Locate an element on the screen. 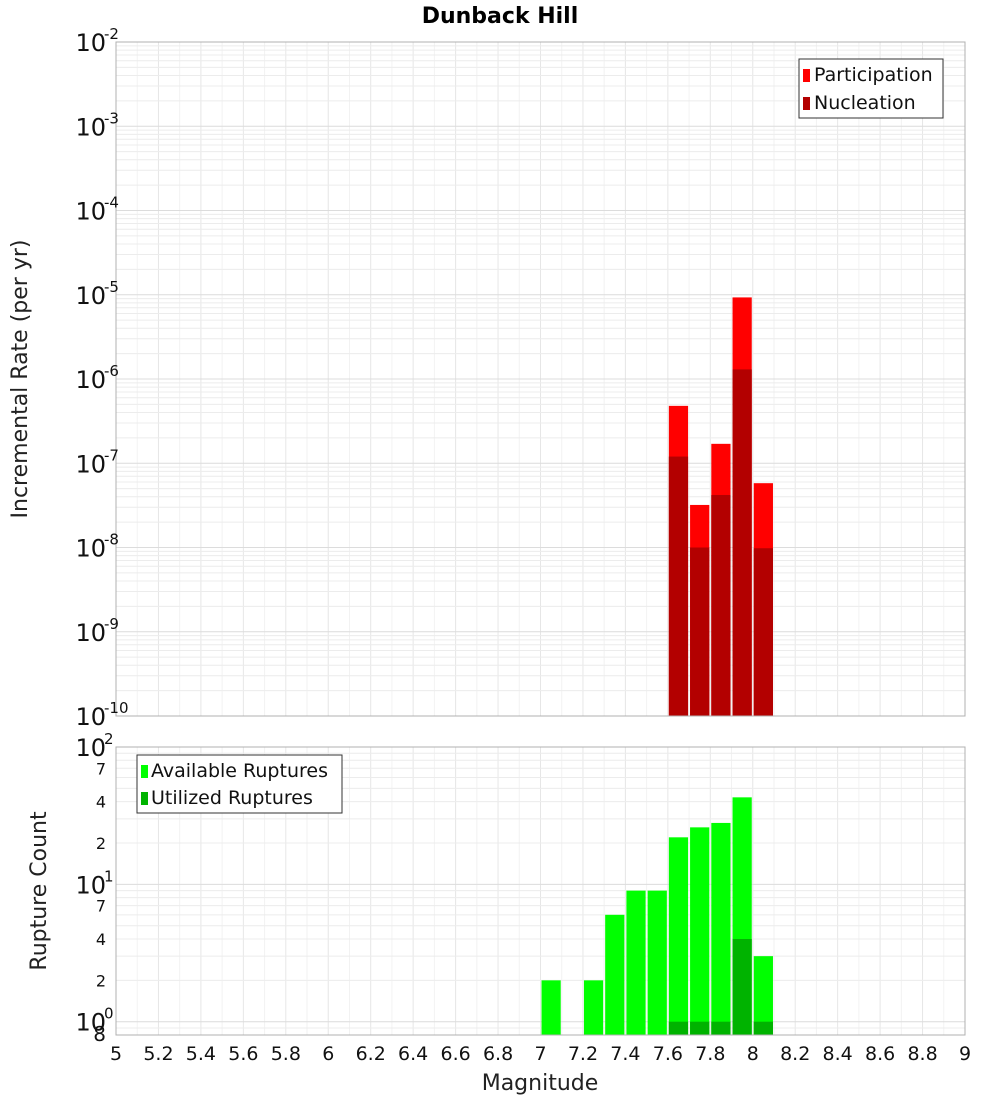  x-tick-label: 5 is located at coordinates (116, 1054).